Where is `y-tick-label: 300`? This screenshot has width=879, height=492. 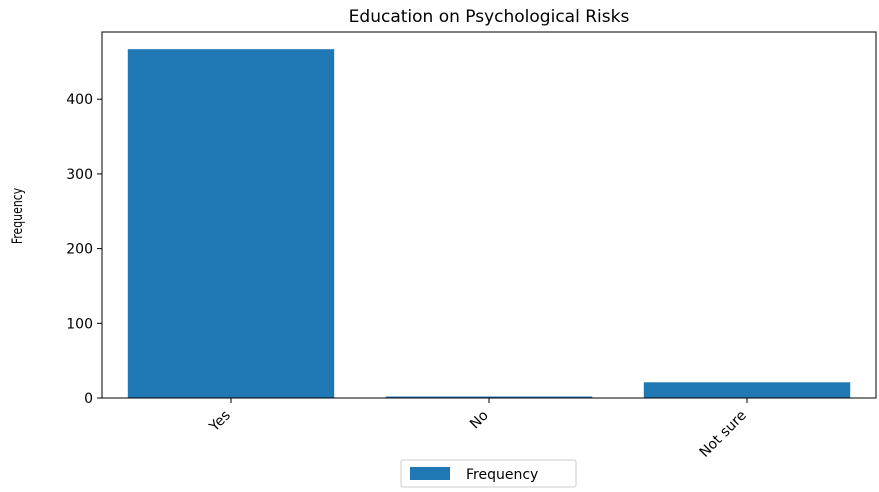 y-tick-label: 300 is located at coordinates (79, 175).